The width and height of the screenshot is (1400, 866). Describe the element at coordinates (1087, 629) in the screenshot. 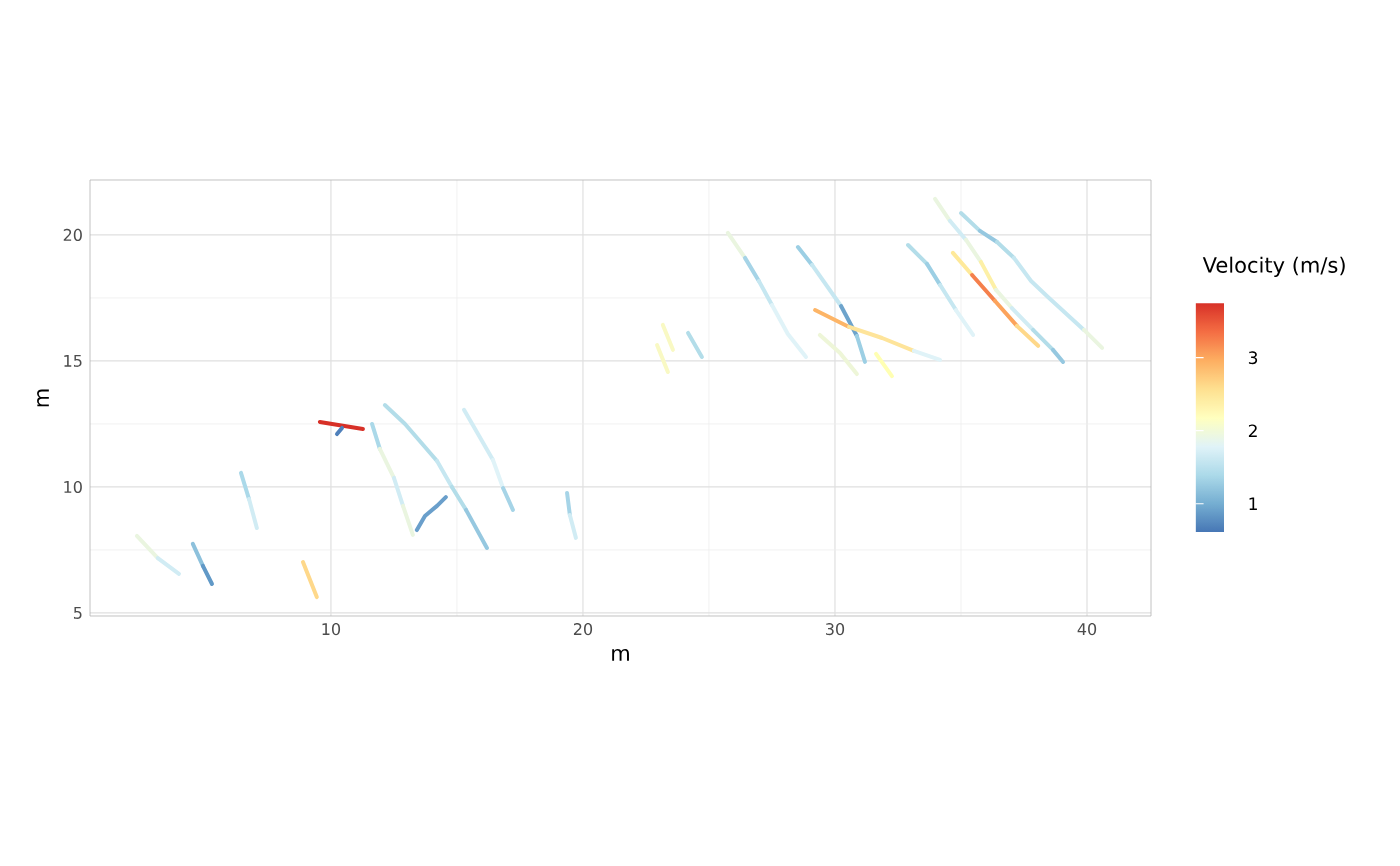

I see `x-tick-label: 40` at that location.